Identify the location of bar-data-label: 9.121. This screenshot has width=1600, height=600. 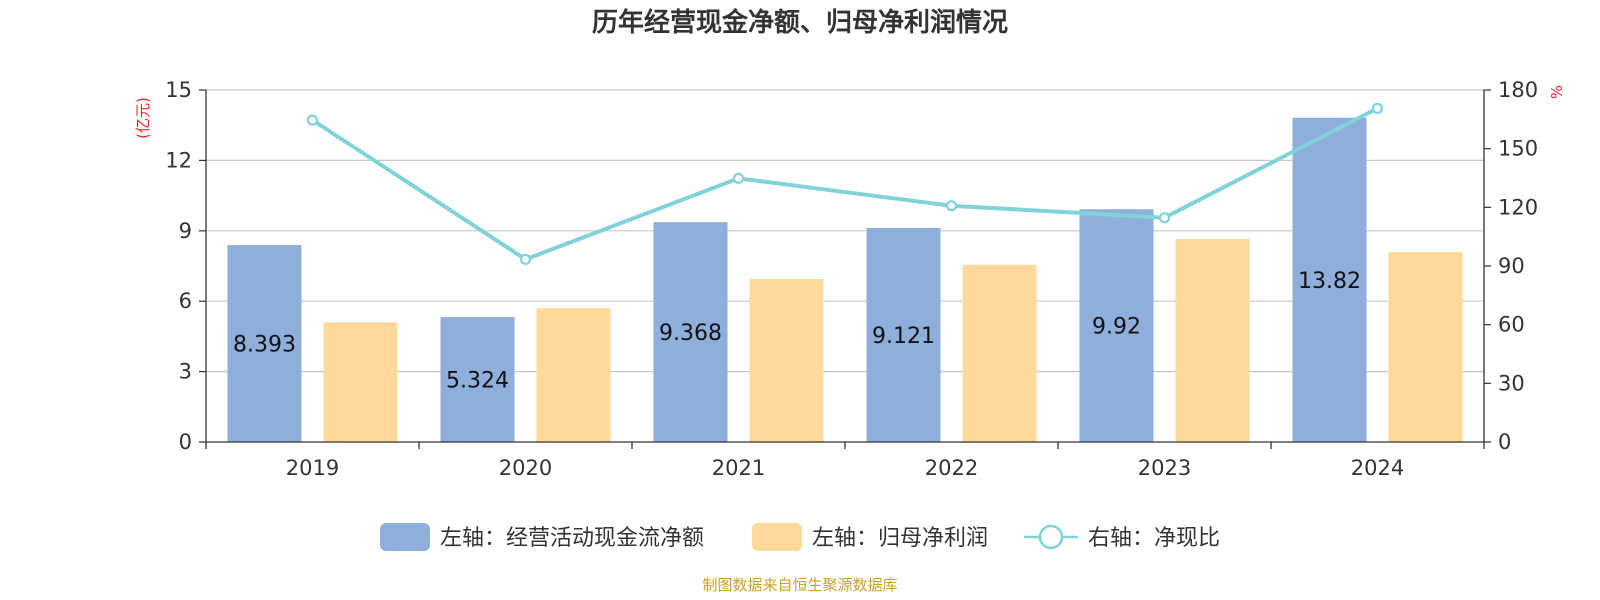
(903, 336).